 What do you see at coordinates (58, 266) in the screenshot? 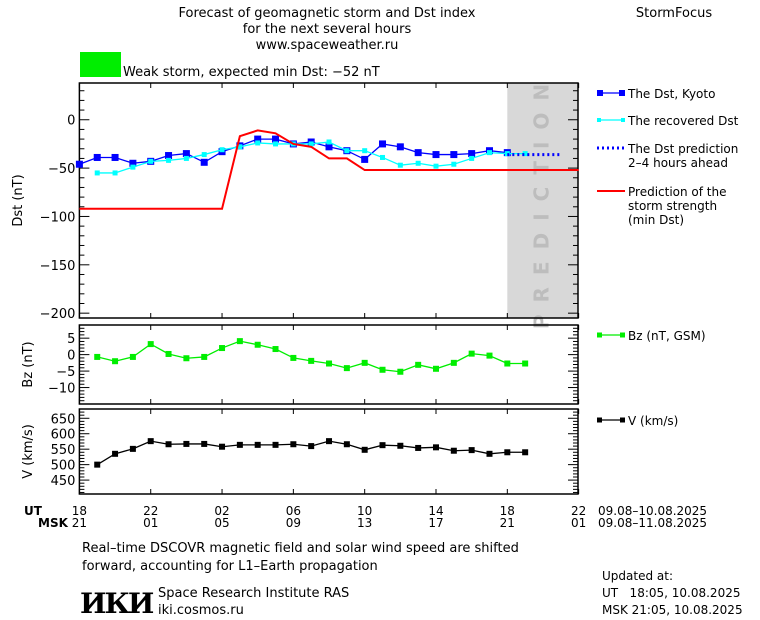
I see `y-tick-label: −150` at bounding box center [58, 266].